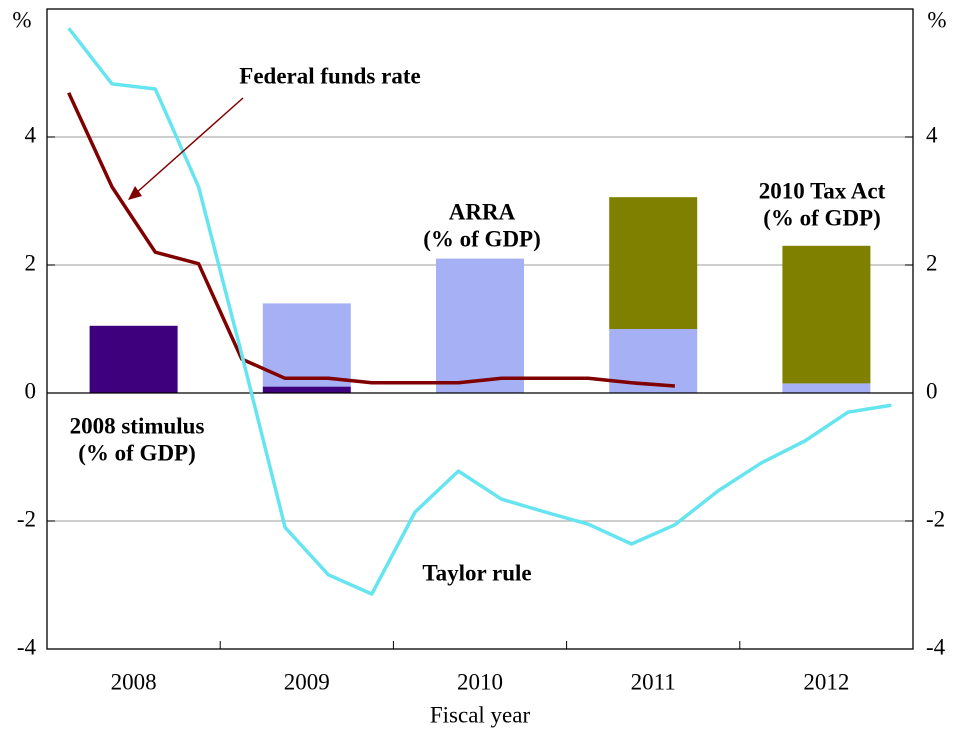 The height and width of the screenshot is (733, 955). I want to click on y2-tick-label: 2, so click(932, 262).